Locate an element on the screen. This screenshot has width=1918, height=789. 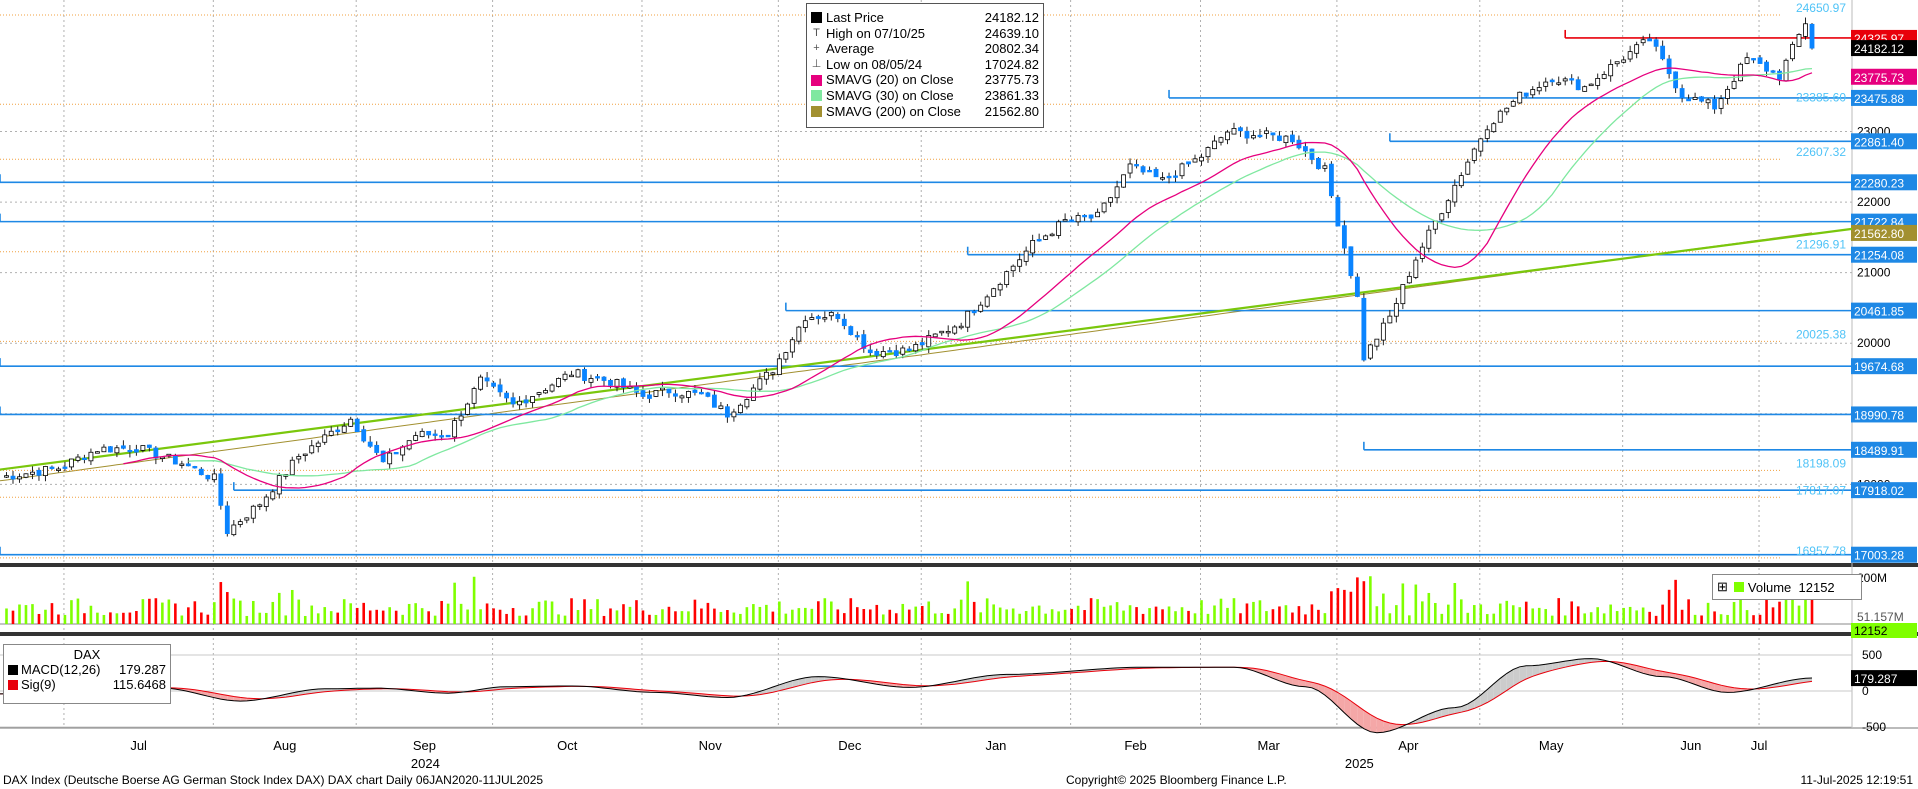
fib-label: 22607.32 is located at coordinates (1821, 152).